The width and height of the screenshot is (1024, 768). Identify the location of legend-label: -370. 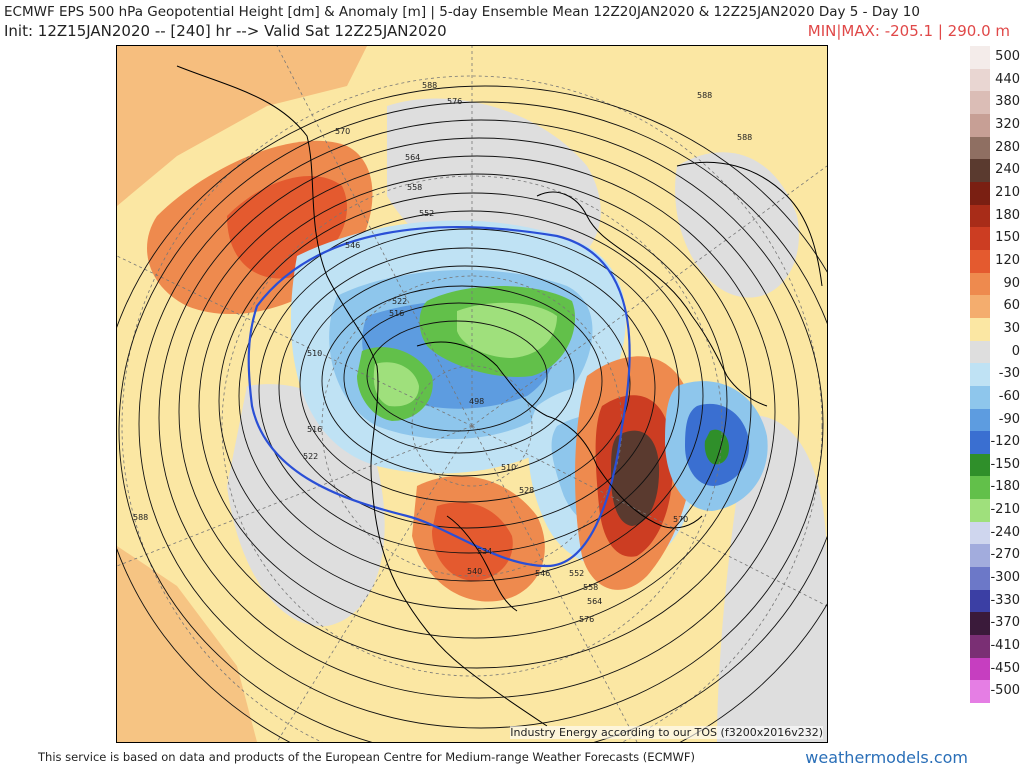
(1005, 623).